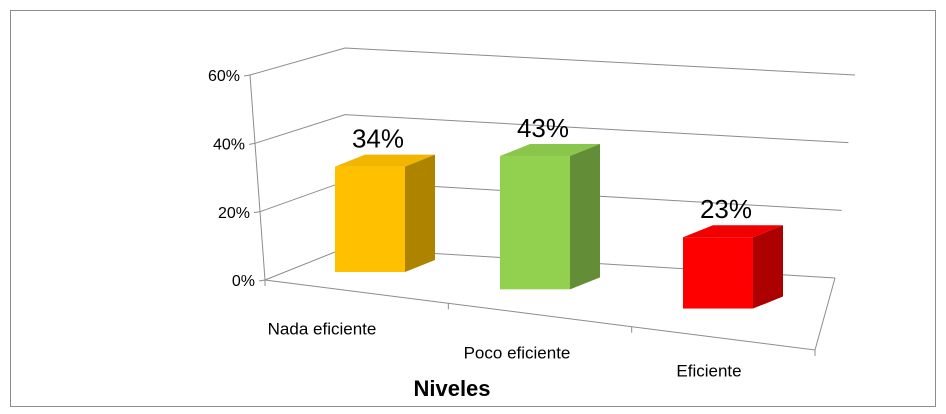 The width and height of the screenshot is (946, 414). Describe the element at coordinates (726, 209) in the screenshot. I see `value-label: 23%` at that location.